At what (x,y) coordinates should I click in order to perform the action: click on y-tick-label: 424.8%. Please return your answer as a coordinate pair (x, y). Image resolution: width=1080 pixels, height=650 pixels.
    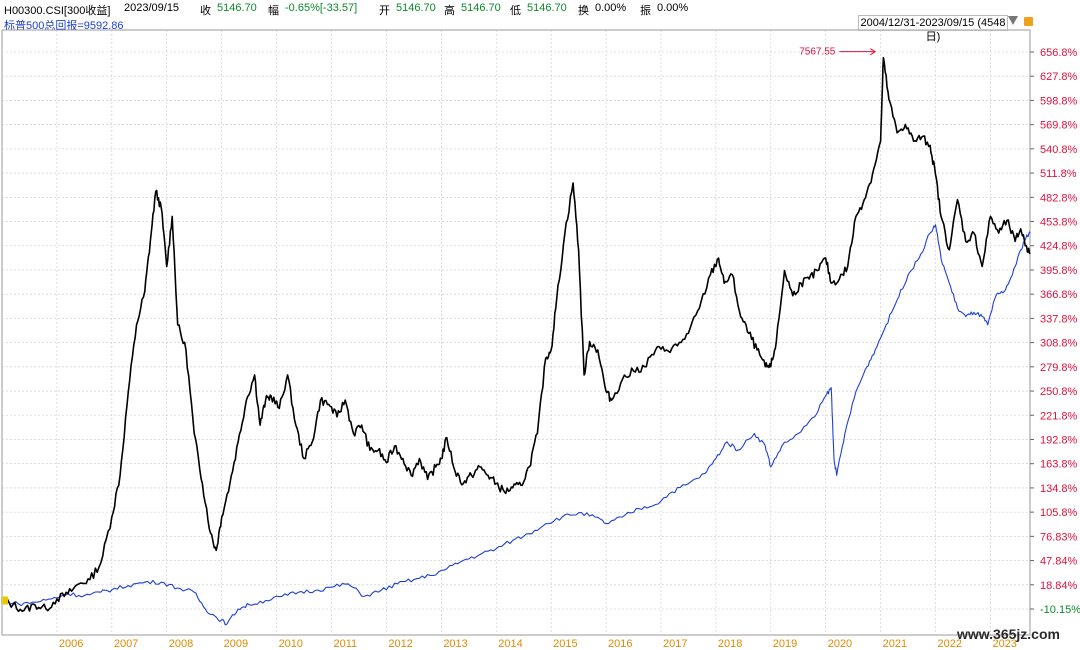
    Looking at the image, I should click on (1059, 247).